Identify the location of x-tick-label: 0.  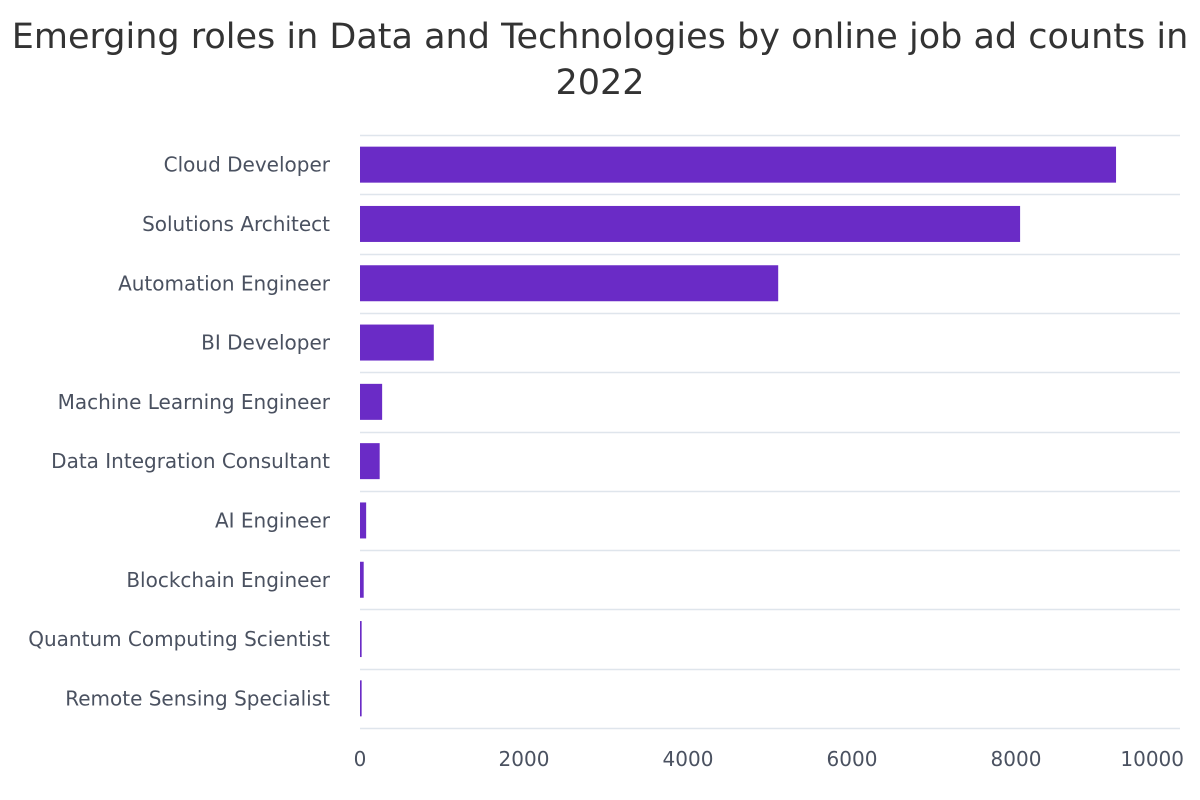
(360, 759).